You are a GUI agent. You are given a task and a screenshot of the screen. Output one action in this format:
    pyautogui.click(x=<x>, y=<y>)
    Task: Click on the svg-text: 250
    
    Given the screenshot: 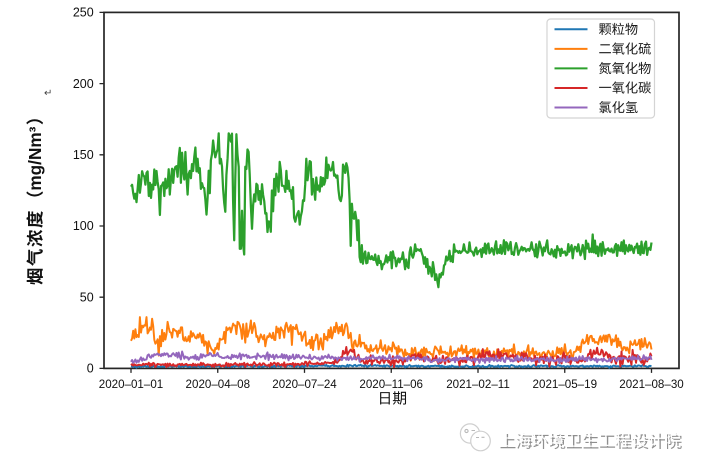 What is the action you would take?
    pyautogui.click(x=83, y=13)
    